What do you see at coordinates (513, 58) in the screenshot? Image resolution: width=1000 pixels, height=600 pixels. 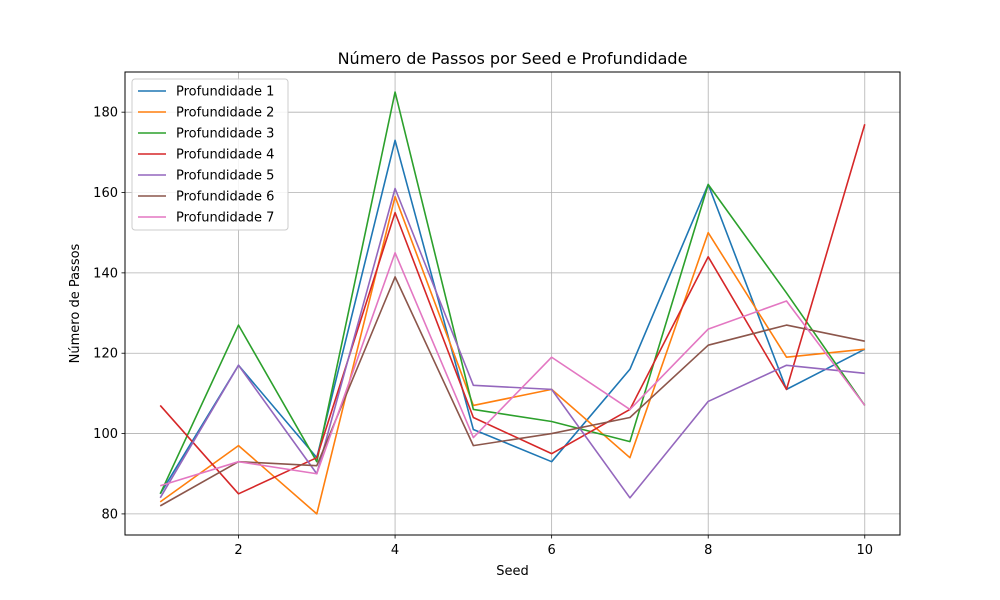 I see `chart-title: Número de Passos por Seed e Profundidade` at bounding box center [513, 58].